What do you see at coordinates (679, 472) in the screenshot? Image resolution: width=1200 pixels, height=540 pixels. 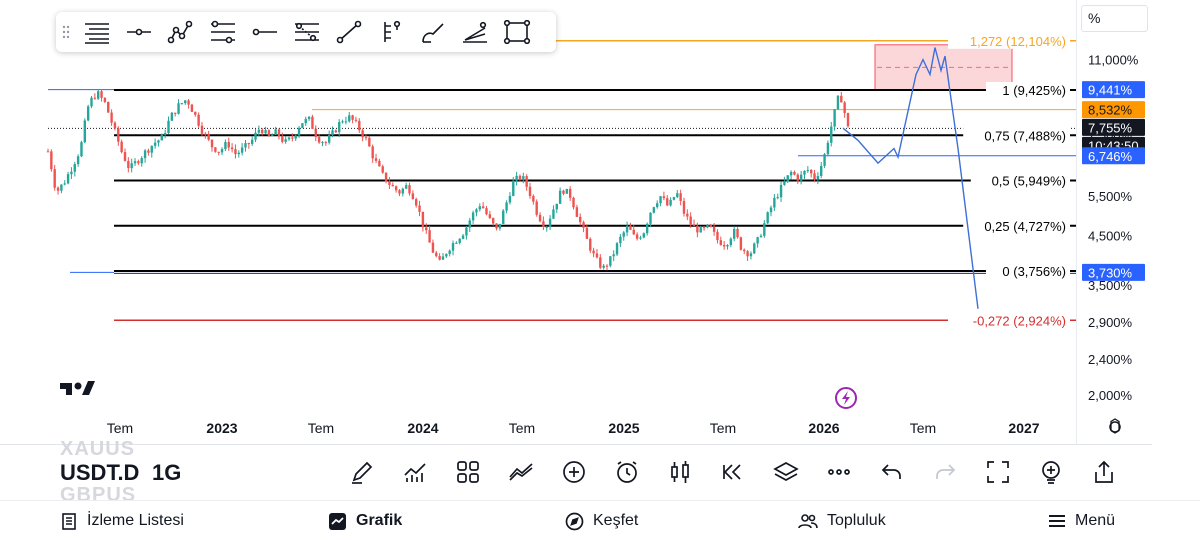 I see `candles-icon` at bounding box center [679, 472].